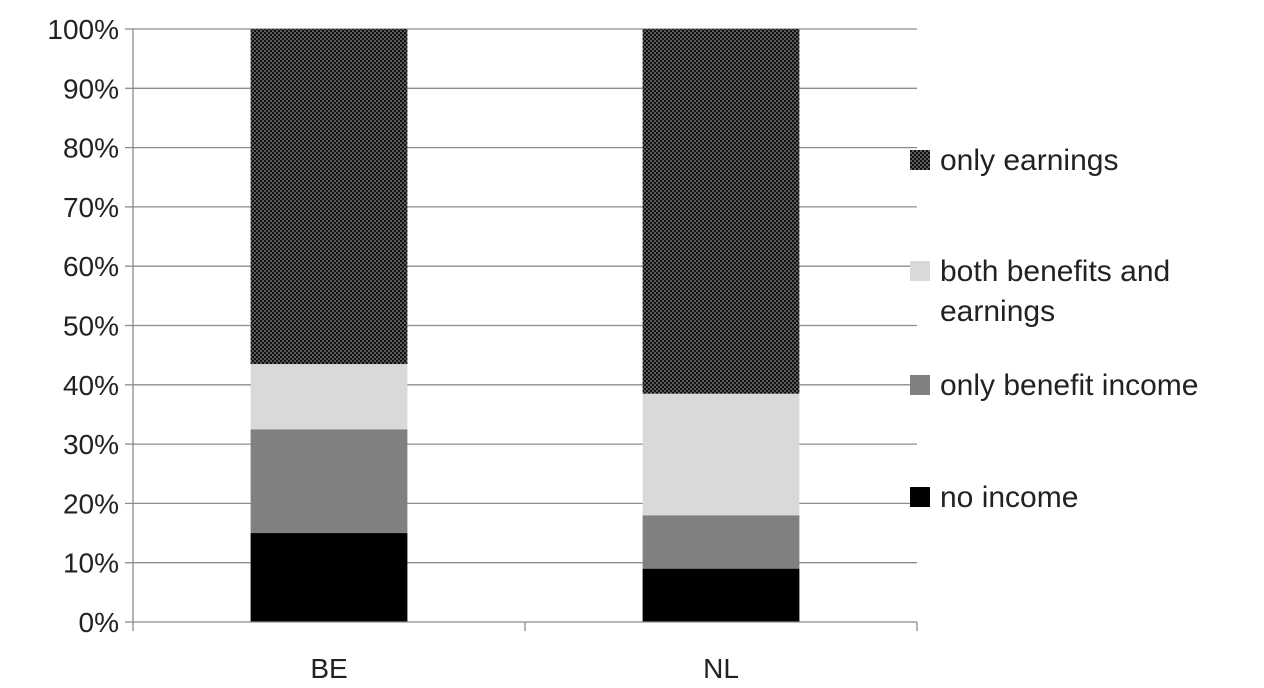 Image resolution: width=1264 pixels, height=688 pixels. I want to click on y-tick-label: 90%, so click(91, 88).